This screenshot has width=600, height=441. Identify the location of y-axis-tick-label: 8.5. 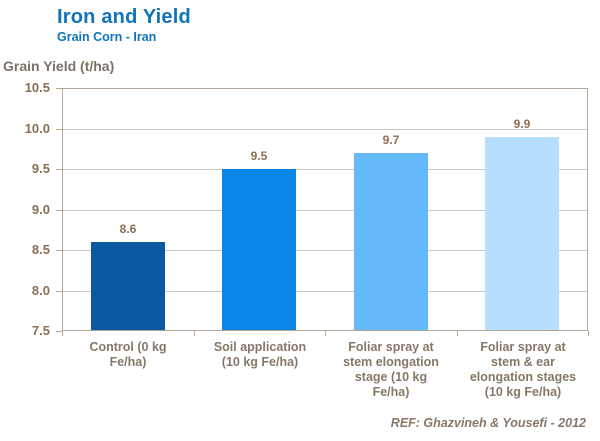
(40, 249).